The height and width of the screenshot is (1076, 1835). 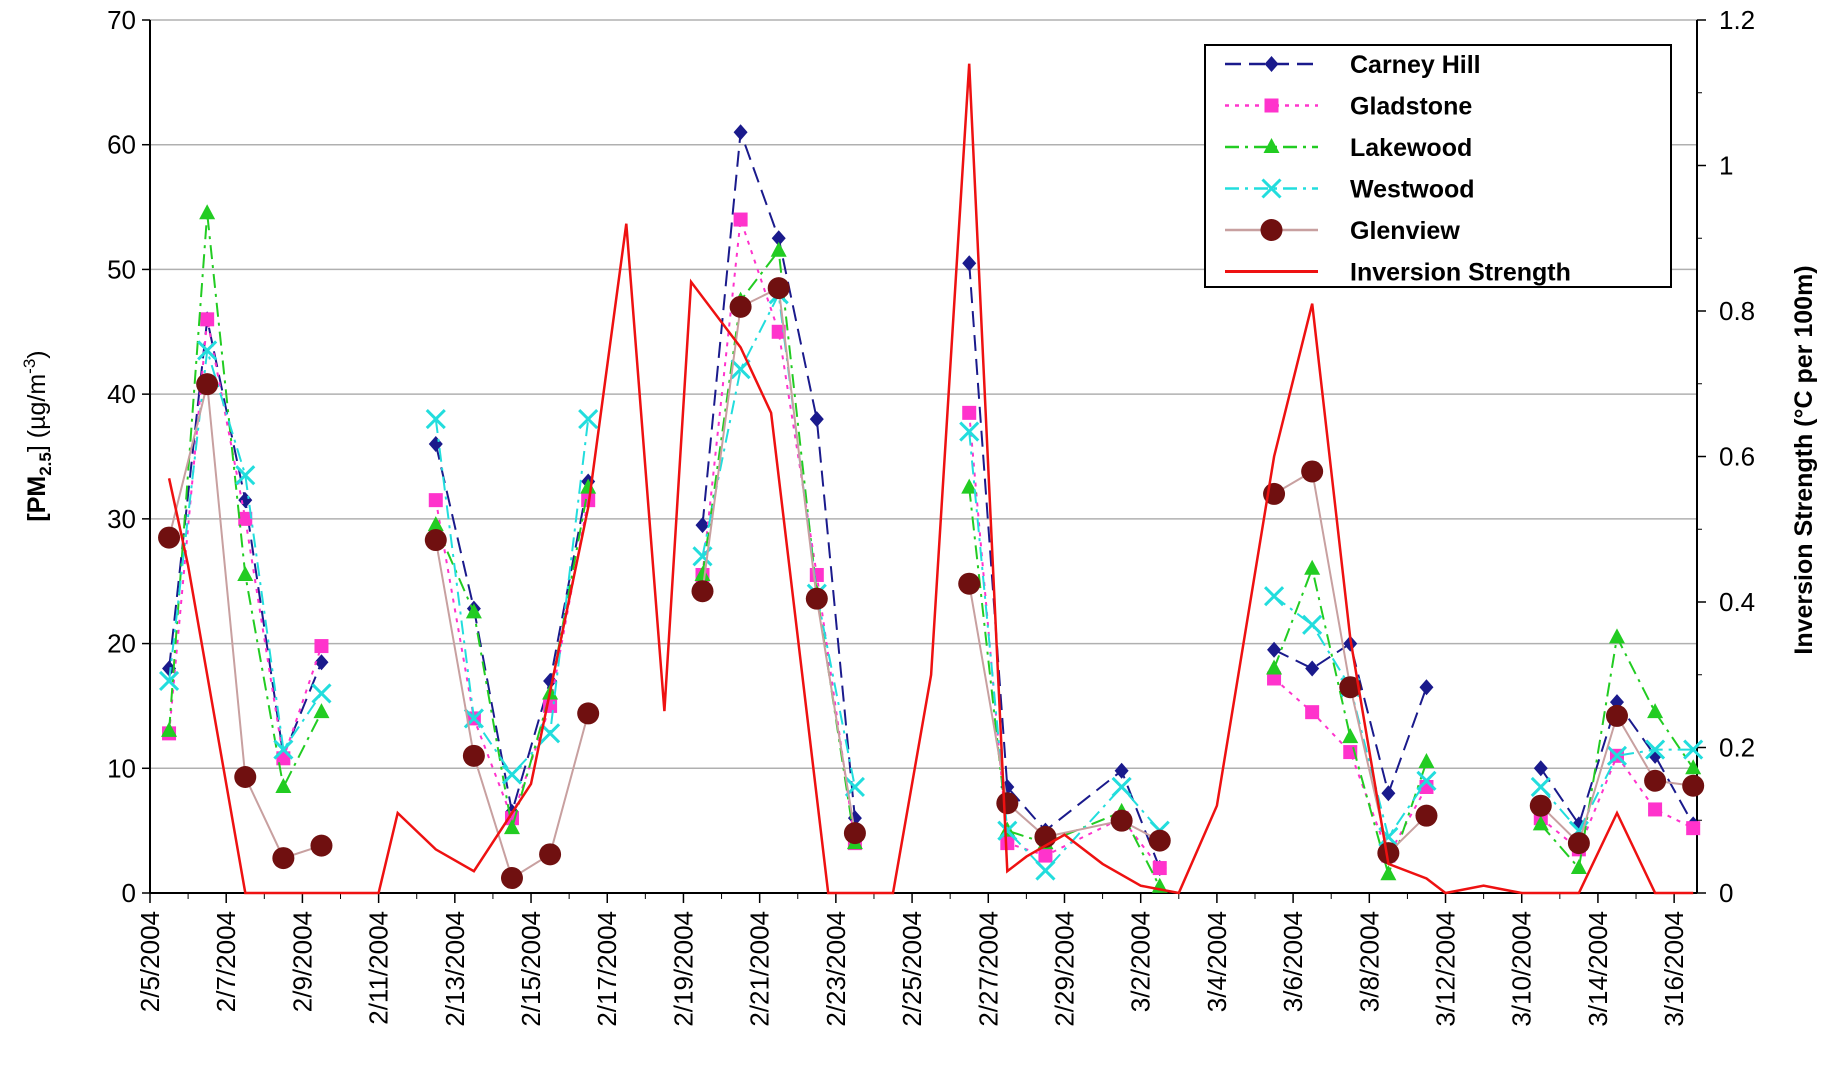 What do you see at coordinates (1737, 311) in the screenshot?
I see `y2-tick-label: 0.8` at bounding box center [1737, 311].